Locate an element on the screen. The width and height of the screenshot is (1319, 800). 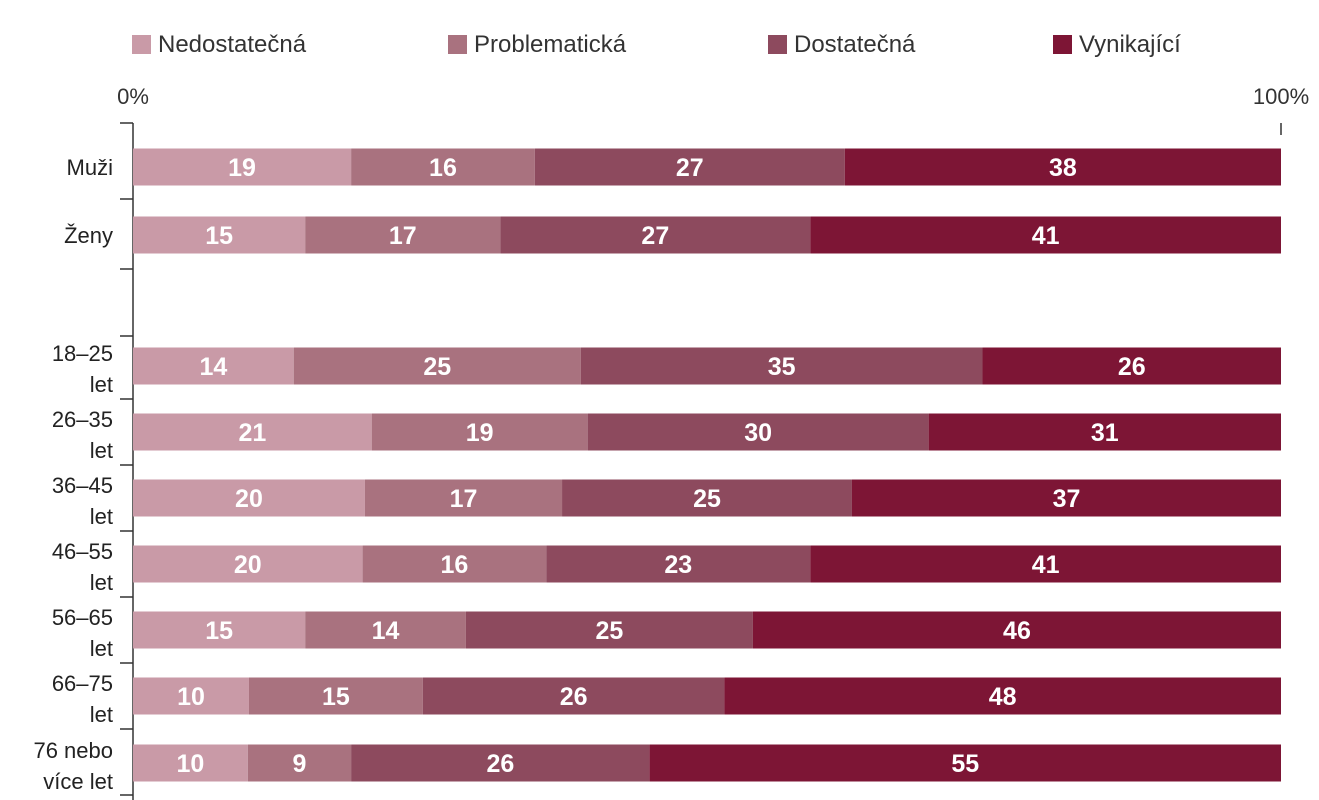
bar-value-label-a36_45-series-2: 17 is located at coordinates (464, 499).